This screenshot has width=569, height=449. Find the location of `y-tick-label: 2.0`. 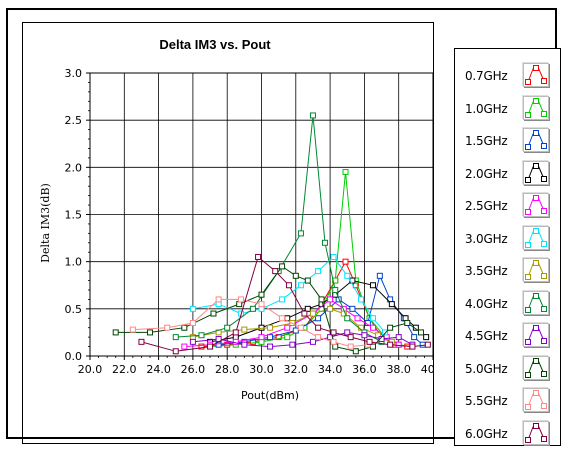

y-tick-label: 2.0 is located at coordinates (74, 167).